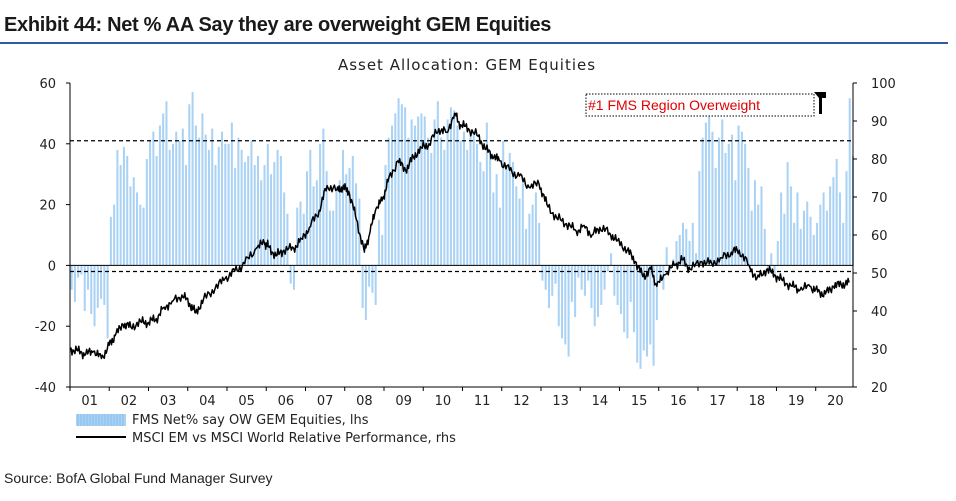 This screenshot has height=501, width=956. I want to click on x-tick-label: 14, so click(600, 401).